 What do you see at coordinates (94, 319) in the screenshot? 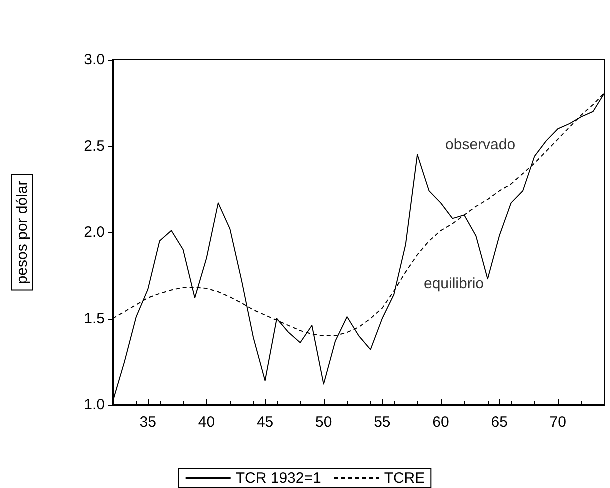
I see `y-tick-label: 1.5` at bounding box center [94, 319].